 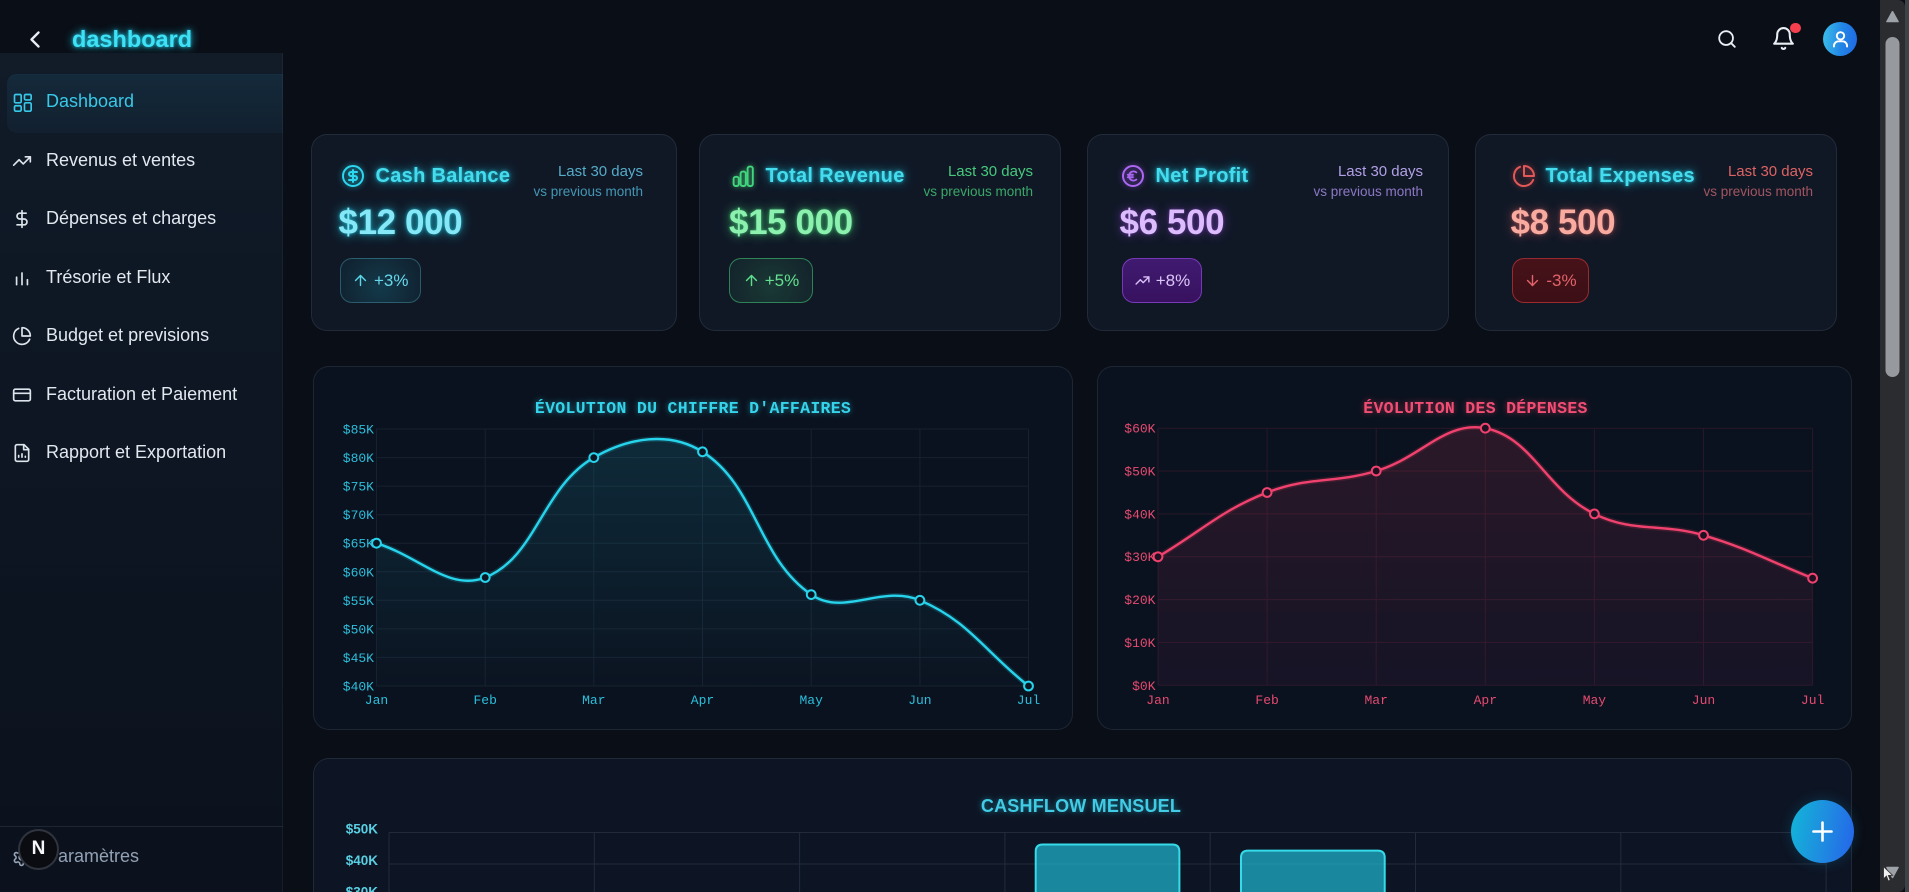 I want to click on svg-text:ÉVOLUTION DU CHIFFRE D'AFFAIRE: ÉVOLUTION DU CHIFFRE D'AFFAIRES, so click(x=693, y=408).